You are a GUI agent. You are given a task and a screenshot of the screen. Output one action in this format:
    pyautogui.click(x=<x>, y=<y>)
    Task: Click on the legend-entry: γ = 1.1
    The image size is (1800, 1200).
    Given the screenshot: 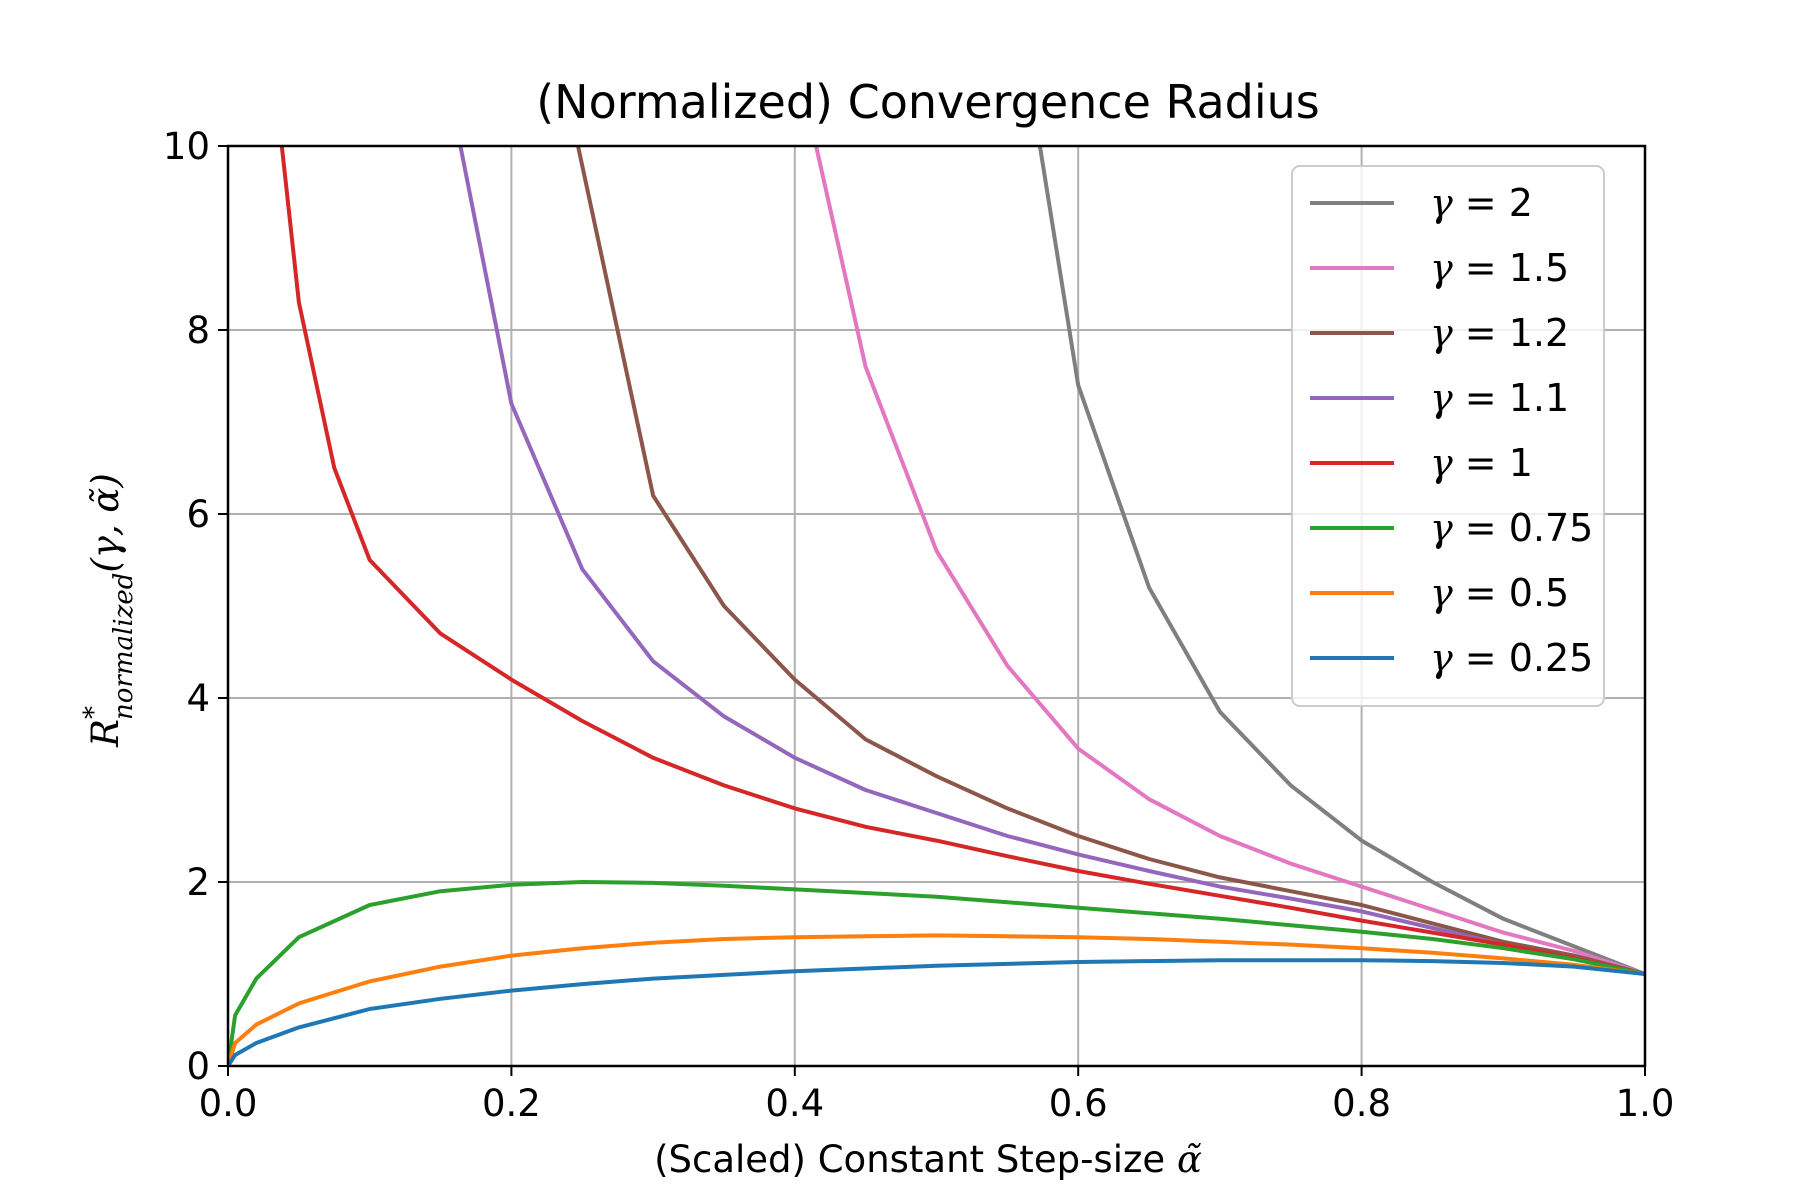 What is the action you would take?
    pyautogui.click(x=1439, y=398)
    